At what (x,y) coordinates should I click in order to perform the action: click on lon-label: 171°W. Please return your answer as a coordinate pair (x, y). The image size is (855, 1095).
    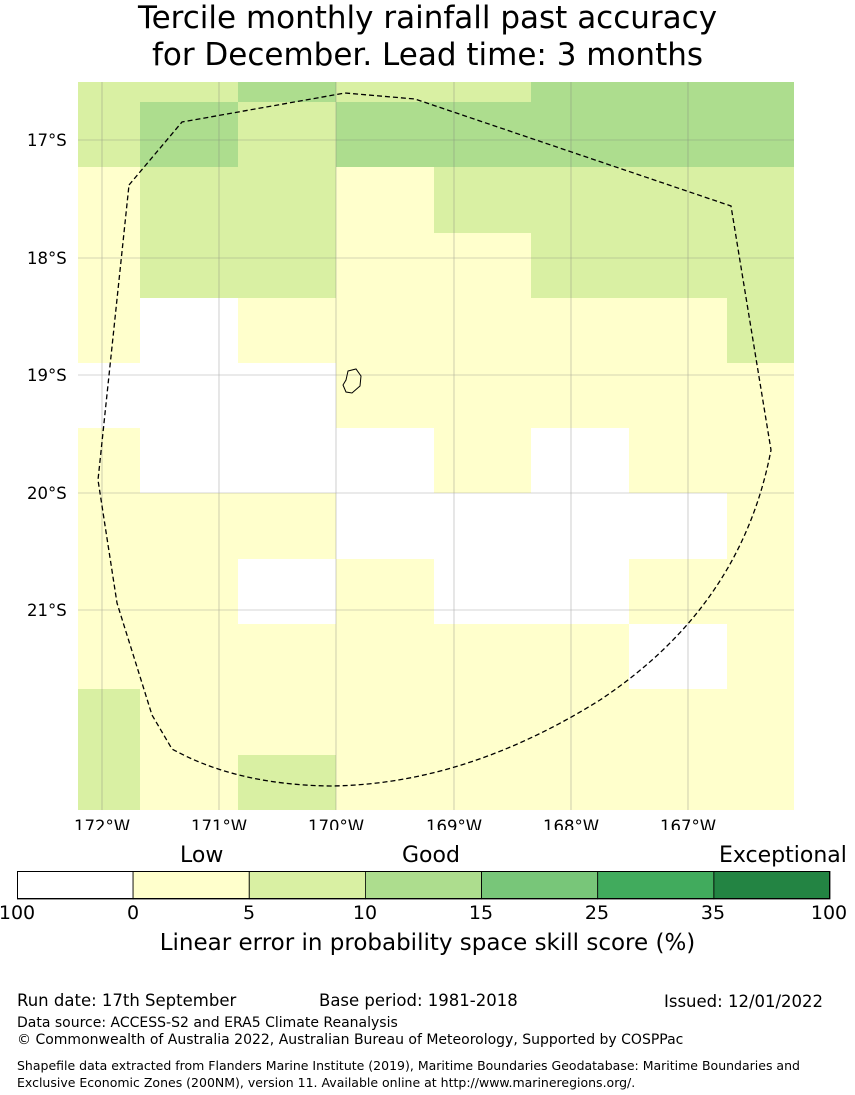
    Looking at the image, I should click on (219, 823).